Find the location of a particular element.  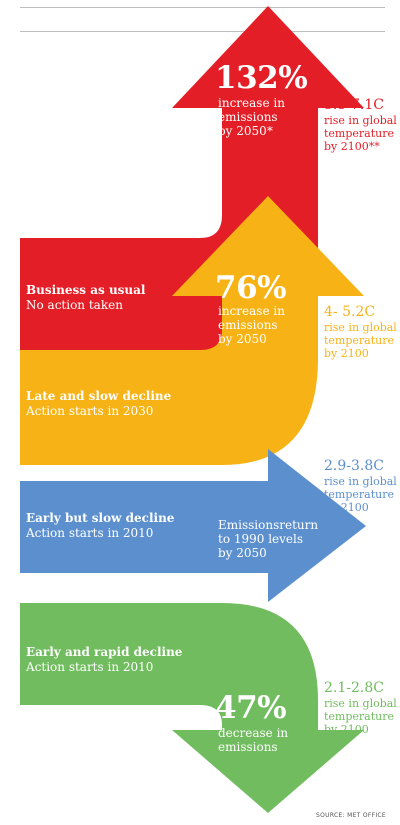

temperature-desc-line: by 2100** is located at coordinates (352, 146).